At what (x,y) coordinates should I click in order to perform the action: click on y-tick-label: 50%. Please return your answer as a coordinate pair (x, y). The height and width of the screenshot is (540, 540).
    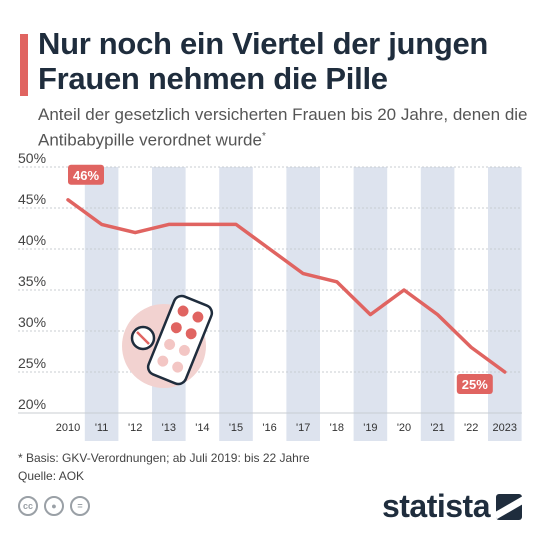
    Looking at the image, I should click on (32, 158).